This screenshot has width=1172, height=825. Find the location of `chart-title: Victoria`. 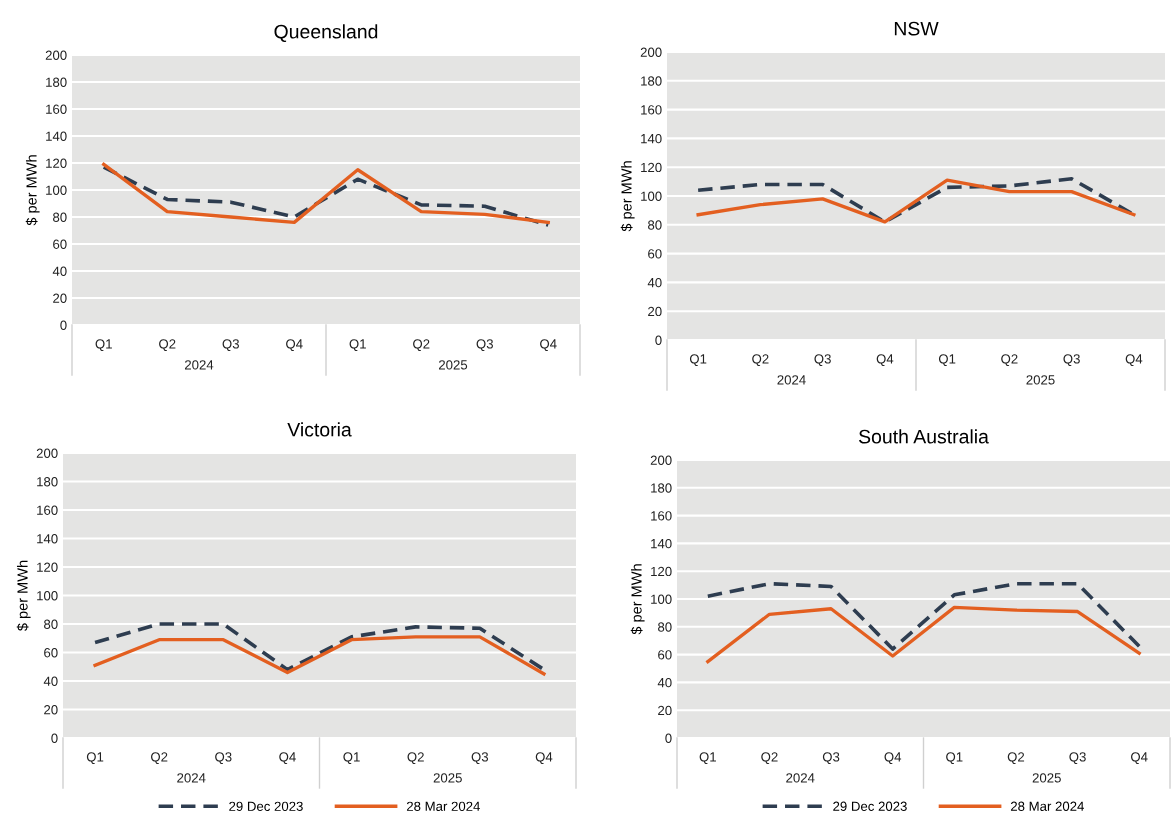

chart-title: Victoria is located at coordinates (319, 429).